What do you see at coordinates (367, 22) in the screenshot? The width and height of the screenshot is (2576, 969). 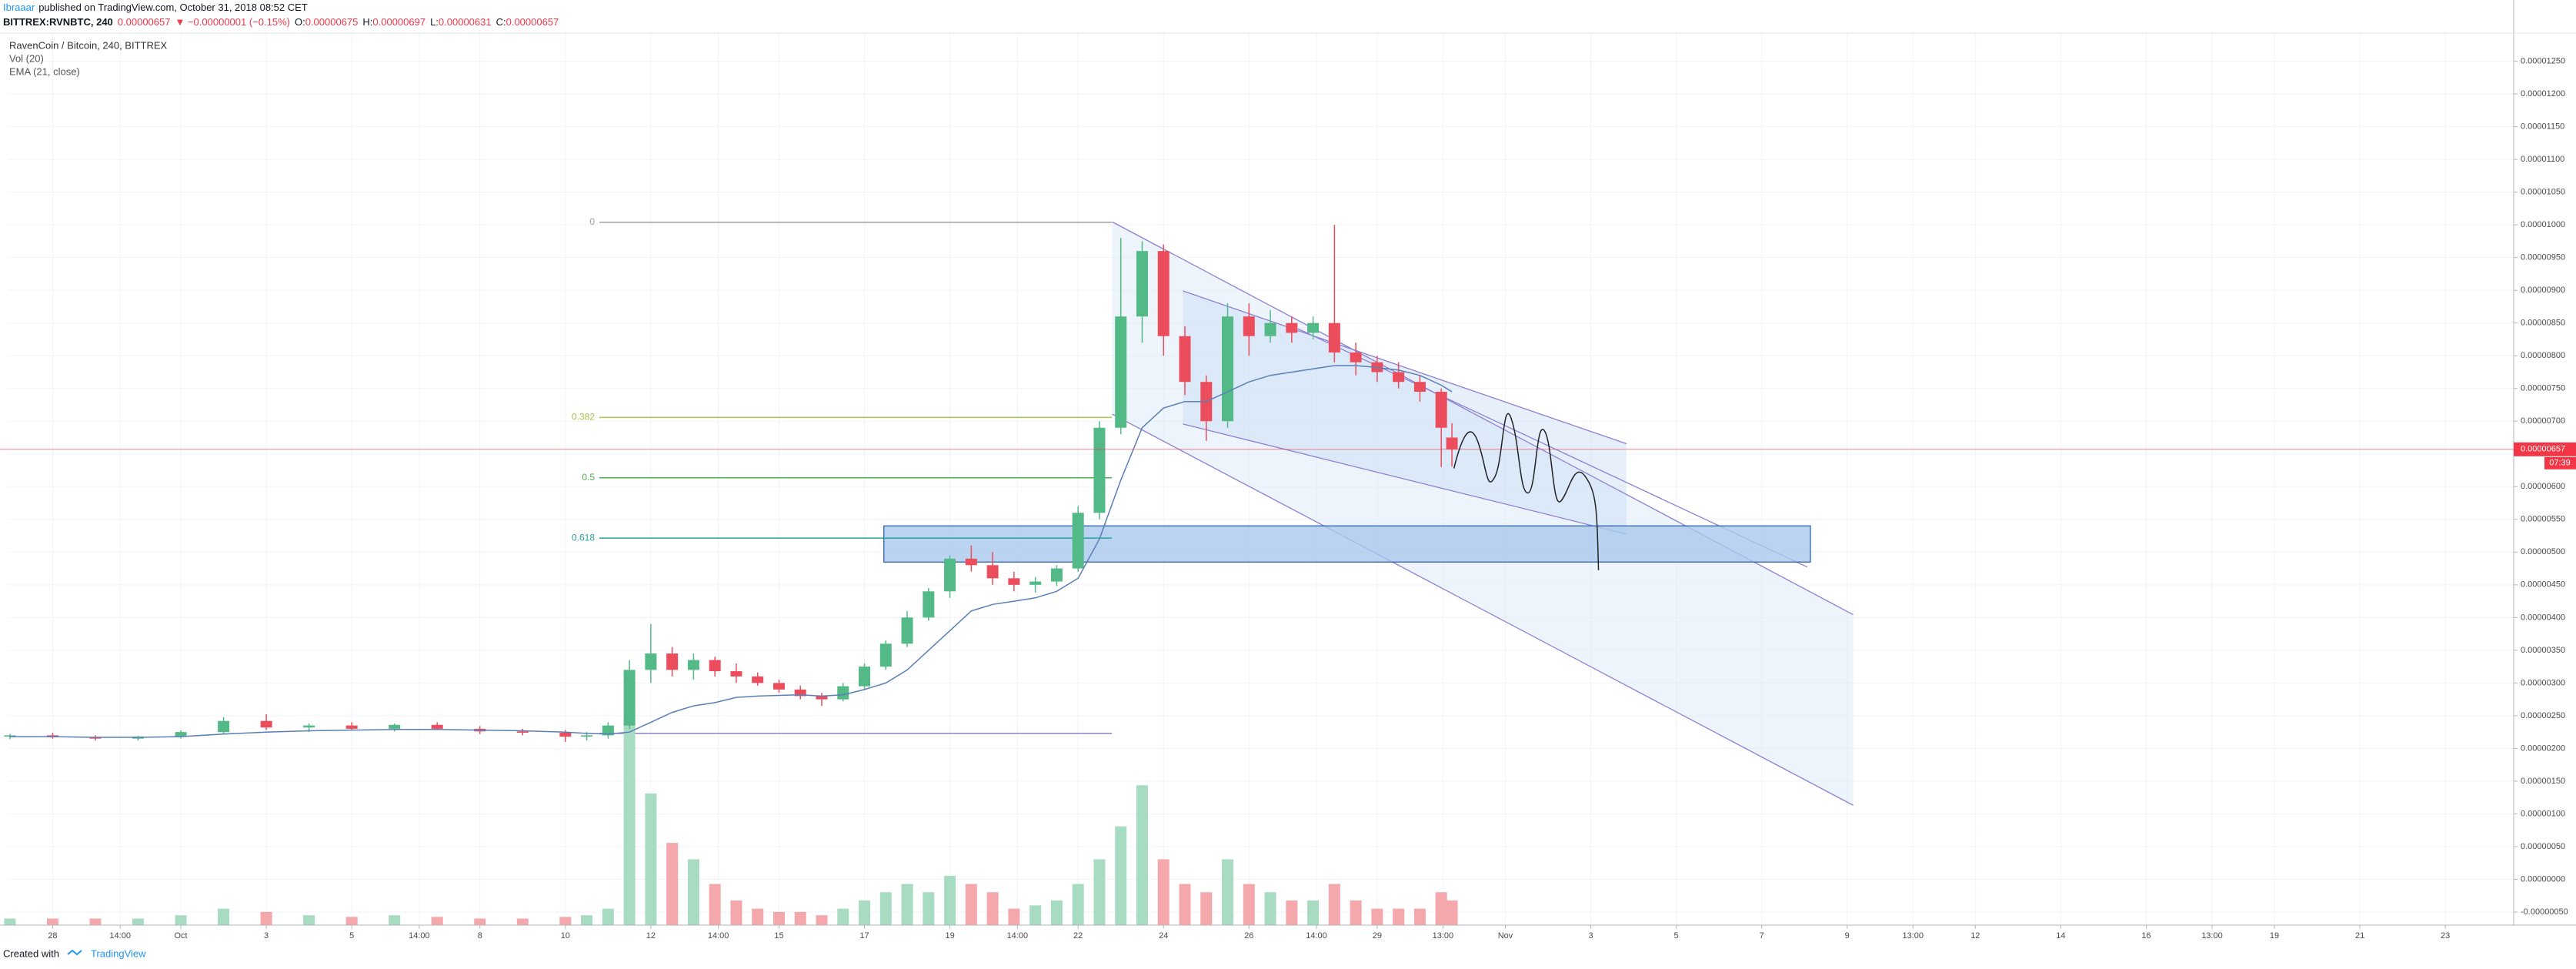 I see `ohlc-key: H:` at bounding box center [367, 22].